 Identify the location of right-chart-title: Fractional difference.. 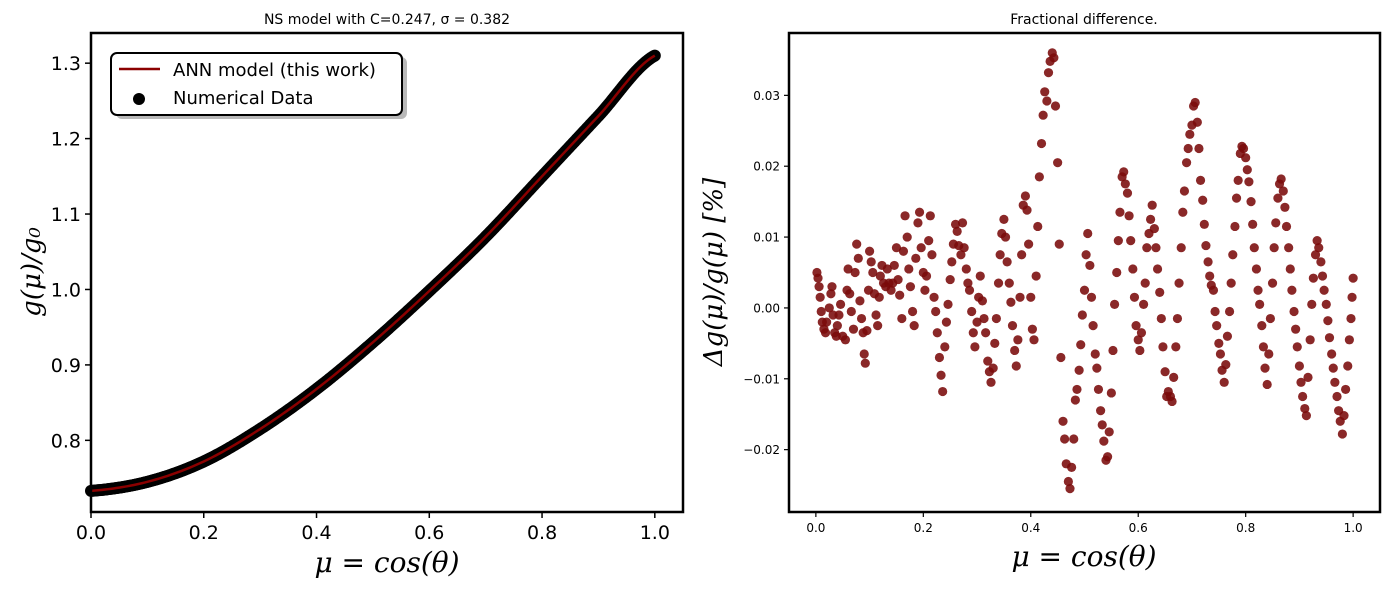
(1084, 20).